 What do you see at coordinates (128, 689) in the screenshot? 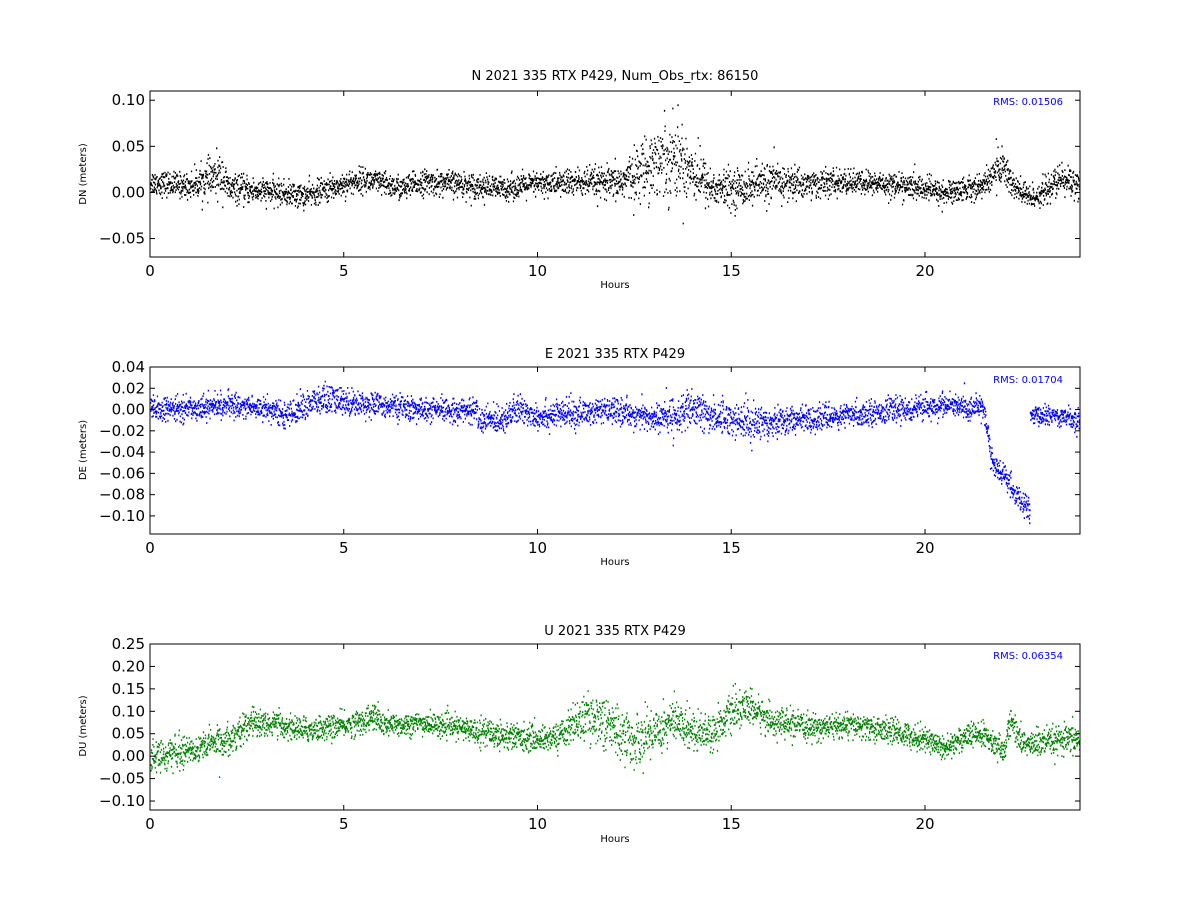
I see `panel-up-ytick-label: 0.15` at bounding box center [128, 689].